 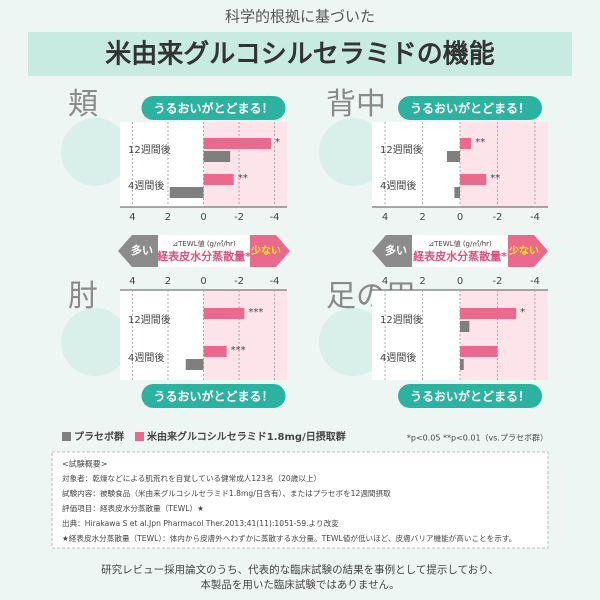 I want to click on kicker: 科学的根拠に基づいた, so click(x=300, y=17).